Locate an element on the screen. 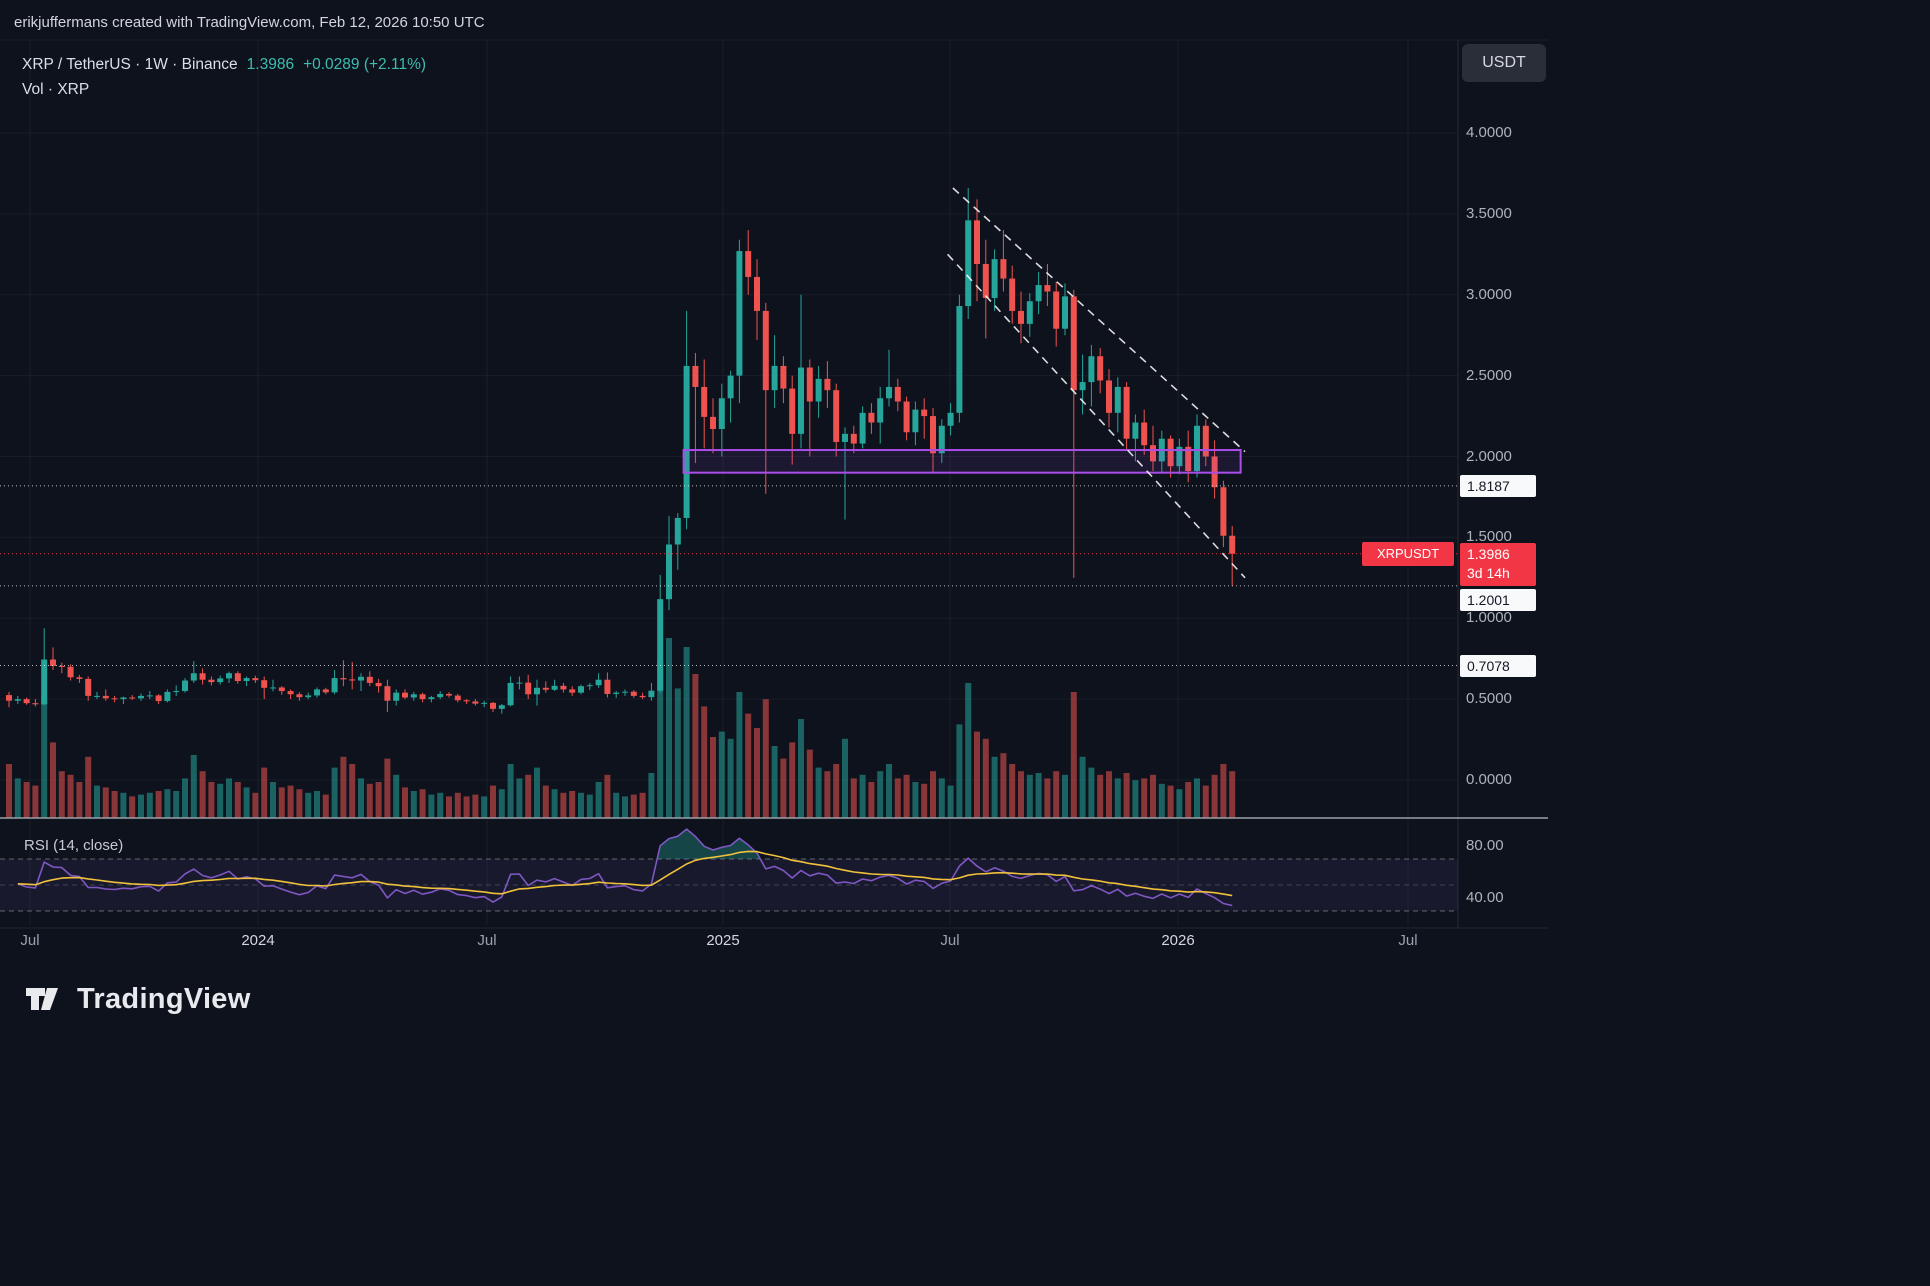  rsi-indicator-title: RSI (14, close) is located at coordinates (74, 845).